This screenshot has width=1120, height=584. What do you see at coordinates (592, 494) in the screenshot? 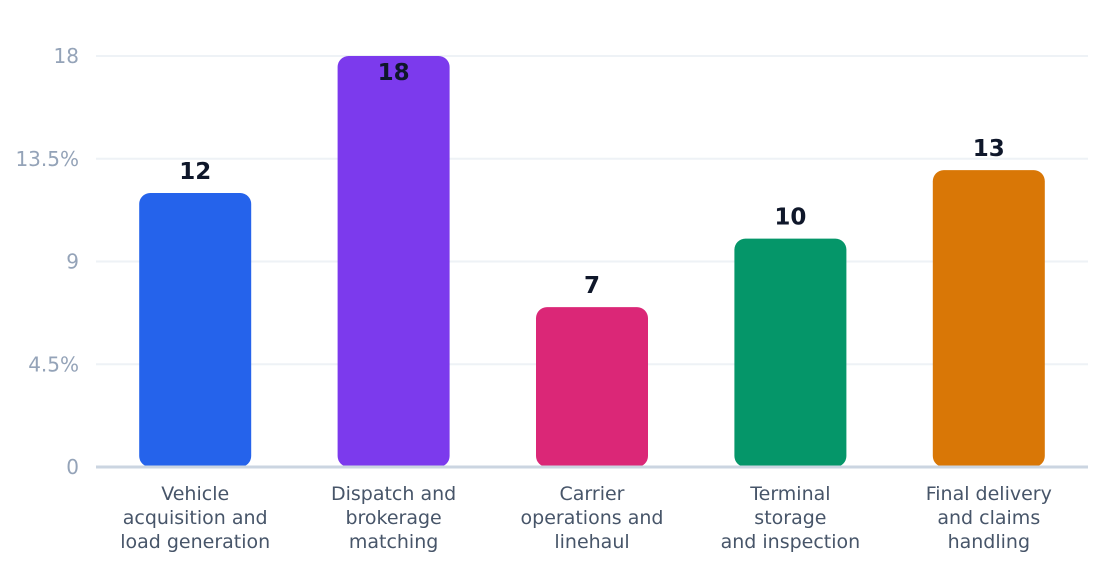
I see `x-category-label: Carrier` at bounding box center [592, 494].